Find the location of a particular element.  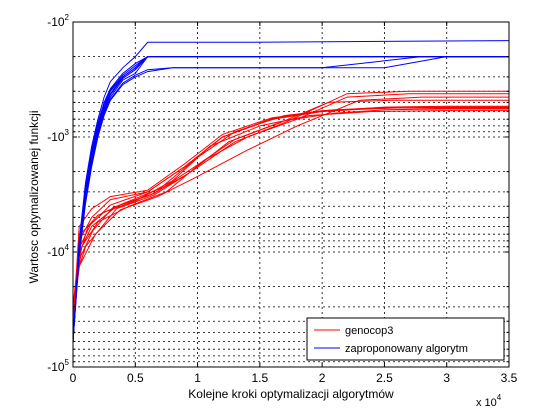

y-tick-exp: 5 is located at coordinates (67, 362).